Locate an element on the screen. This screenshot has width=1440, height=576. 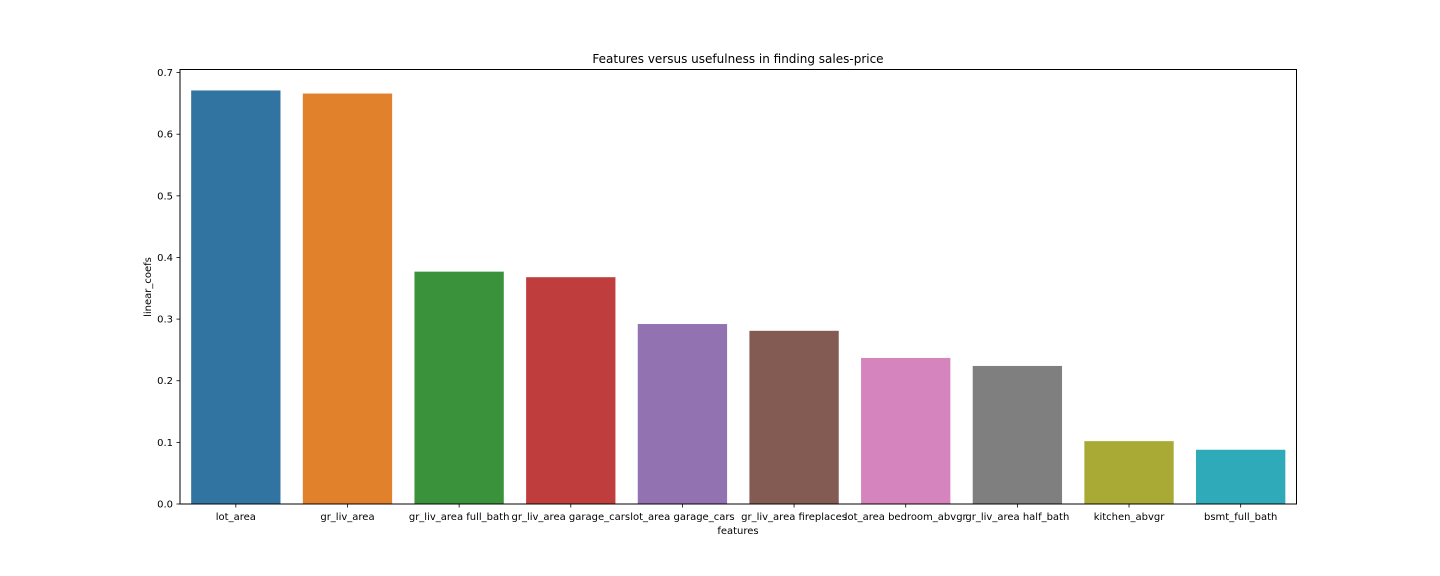
x-tick-label: bsmt_full_bath is located at coordinates (1240, 517).